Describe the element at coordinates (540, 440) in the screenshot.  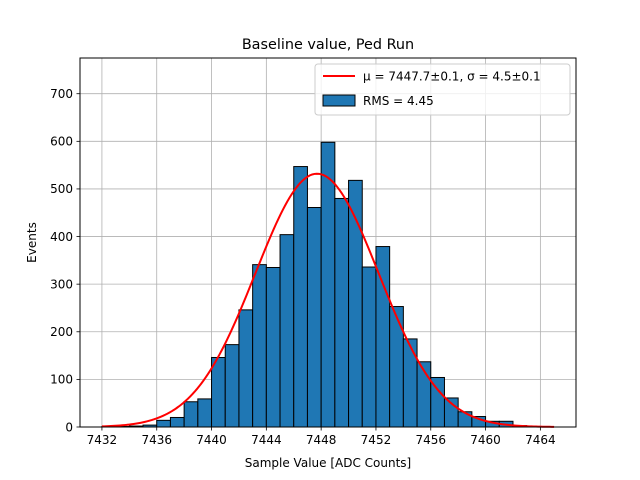
I see `x-tick-label: 7464` at that location.